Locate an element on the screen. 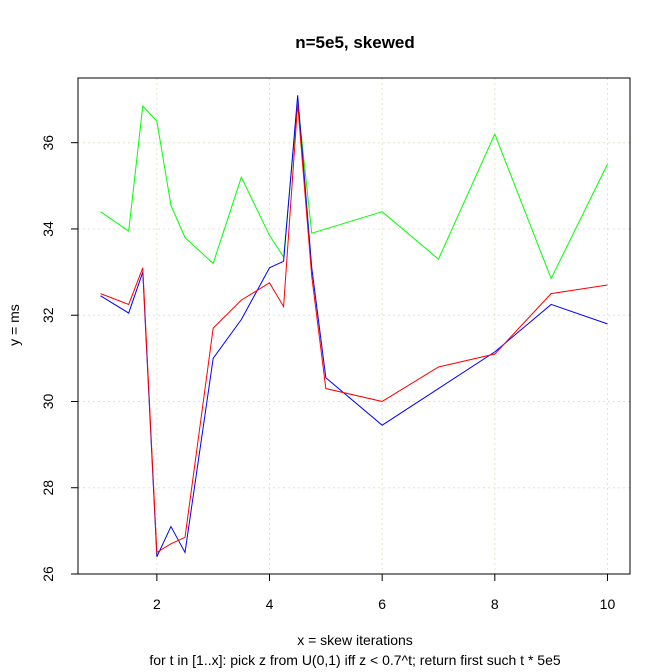  y-tick-label: 34 is located at coordinates (48, 229).